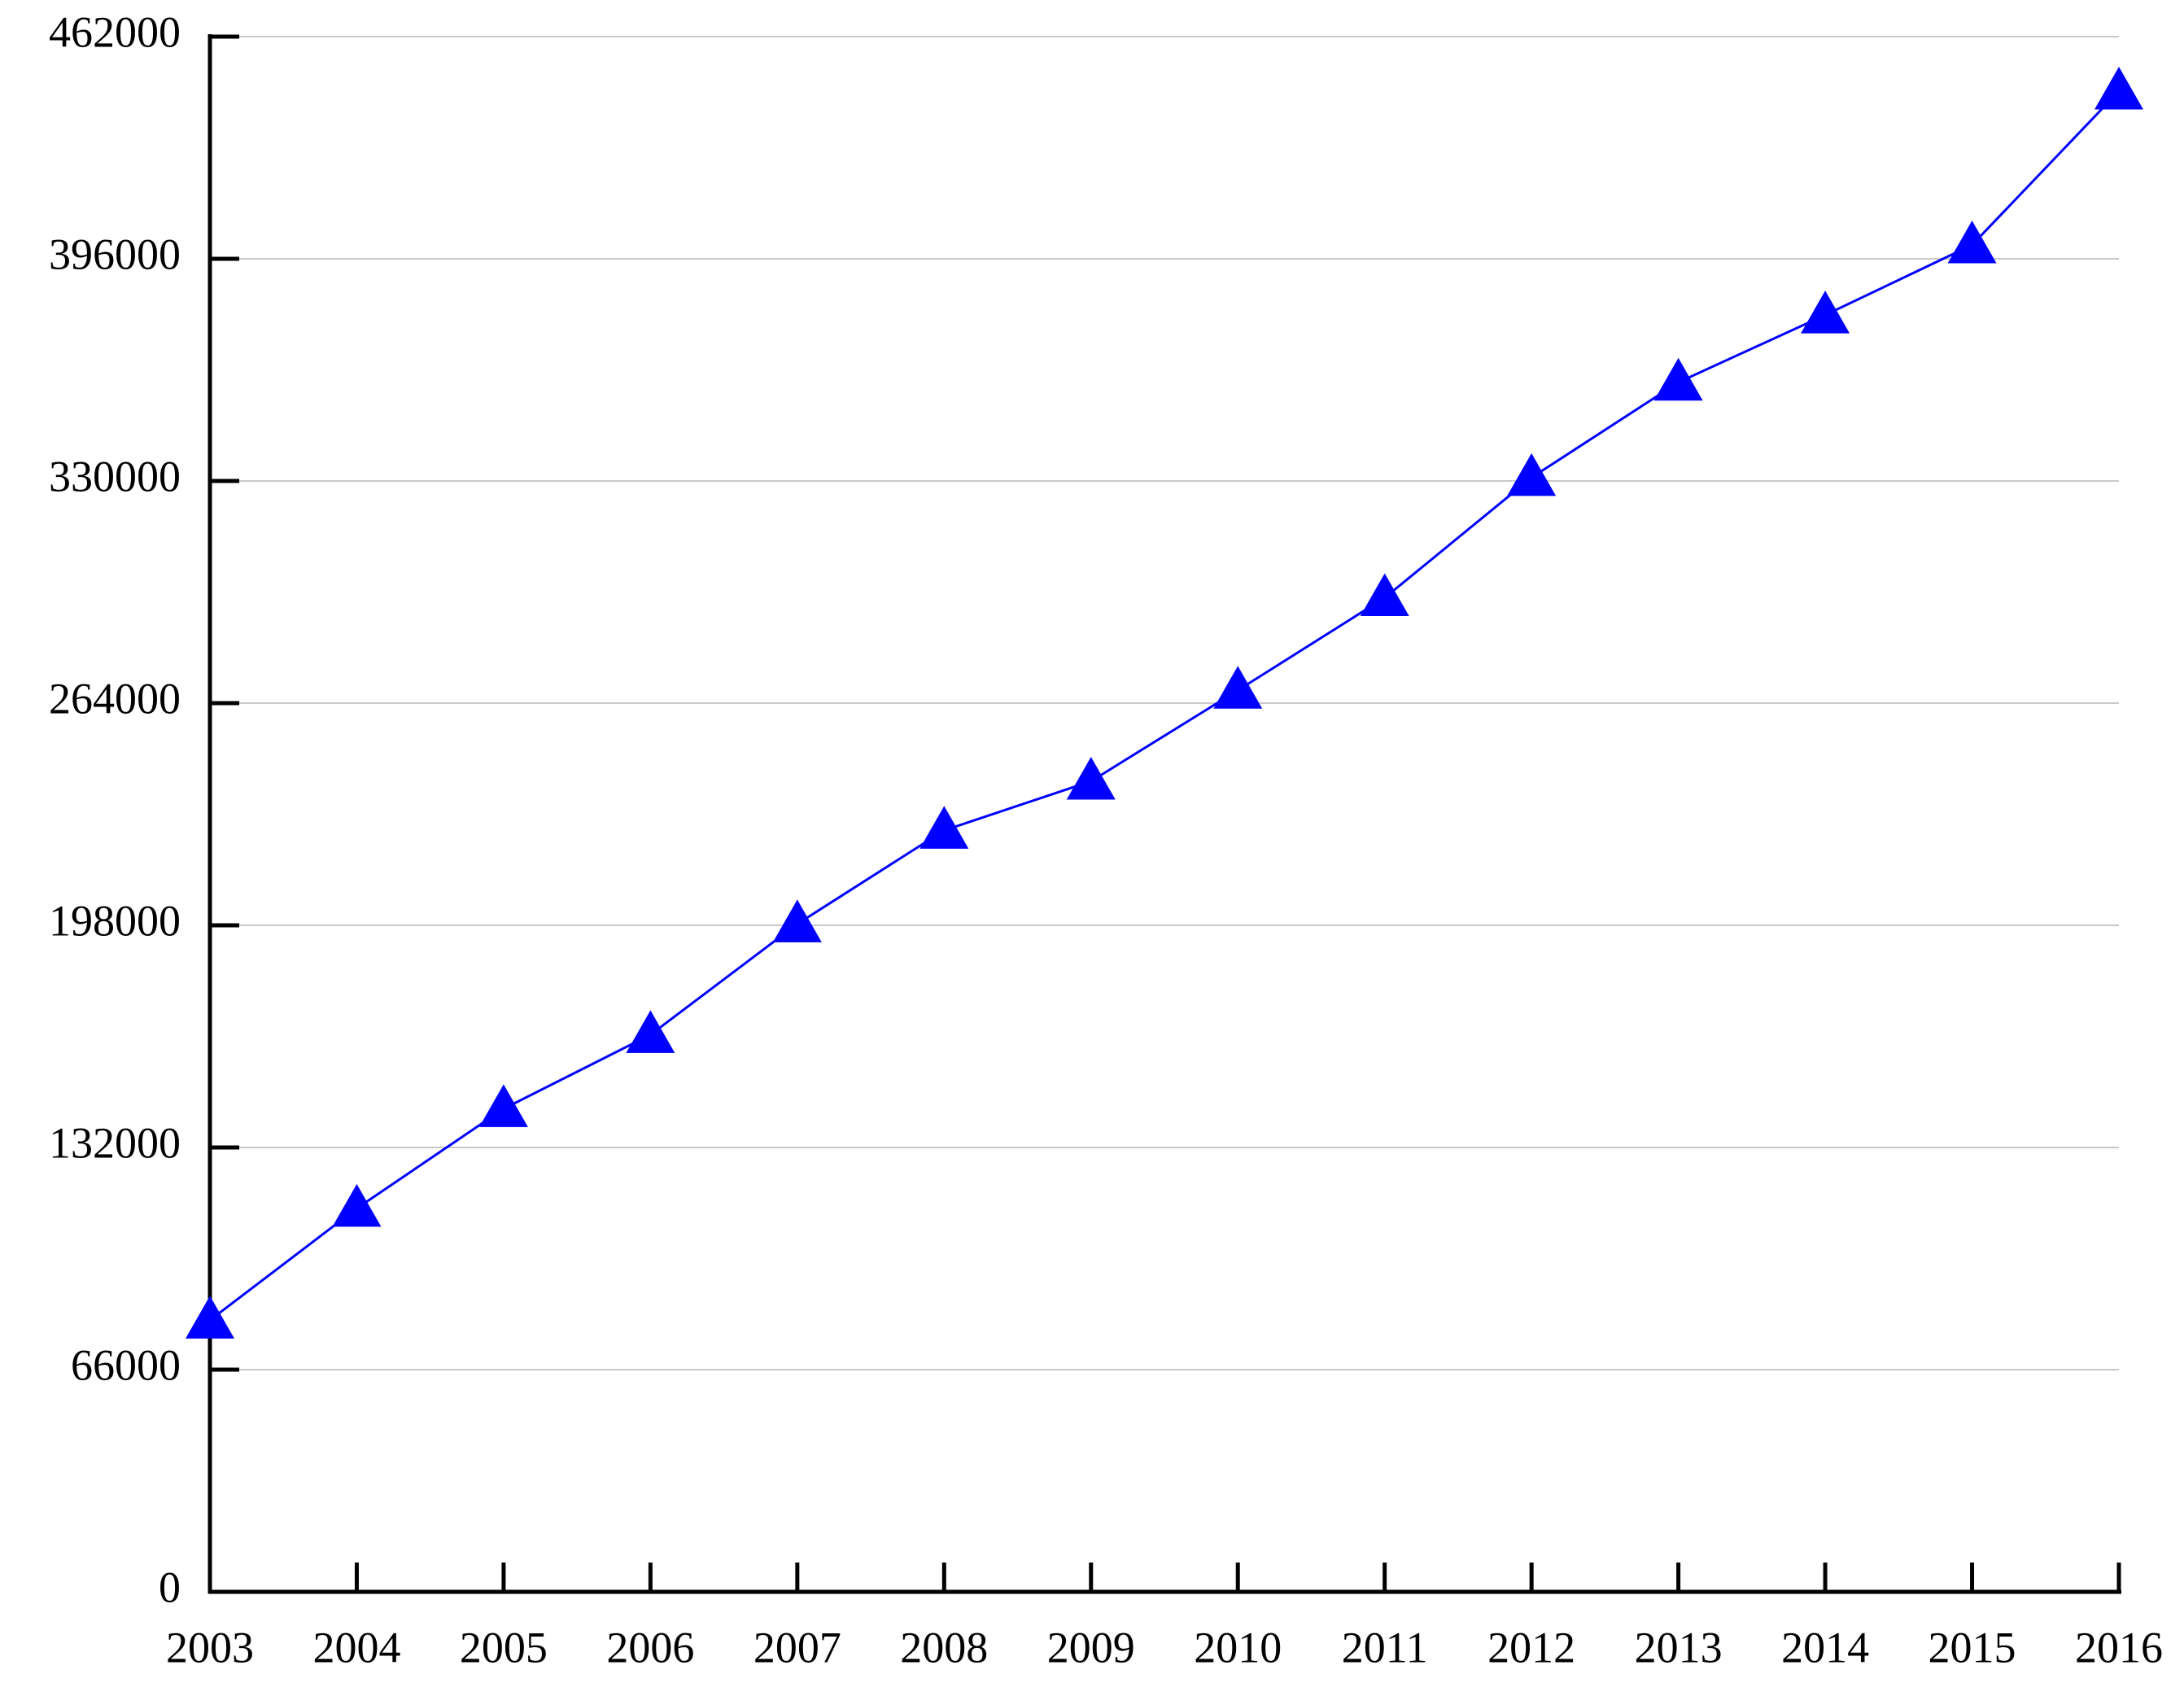  I want to click on y-tick-label: 66000, so click(126, 1365).